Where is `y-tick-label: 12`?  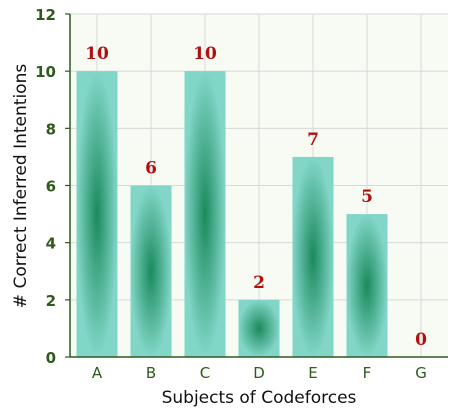
y-tick-label: 12 is located at coordinates (45, 15).